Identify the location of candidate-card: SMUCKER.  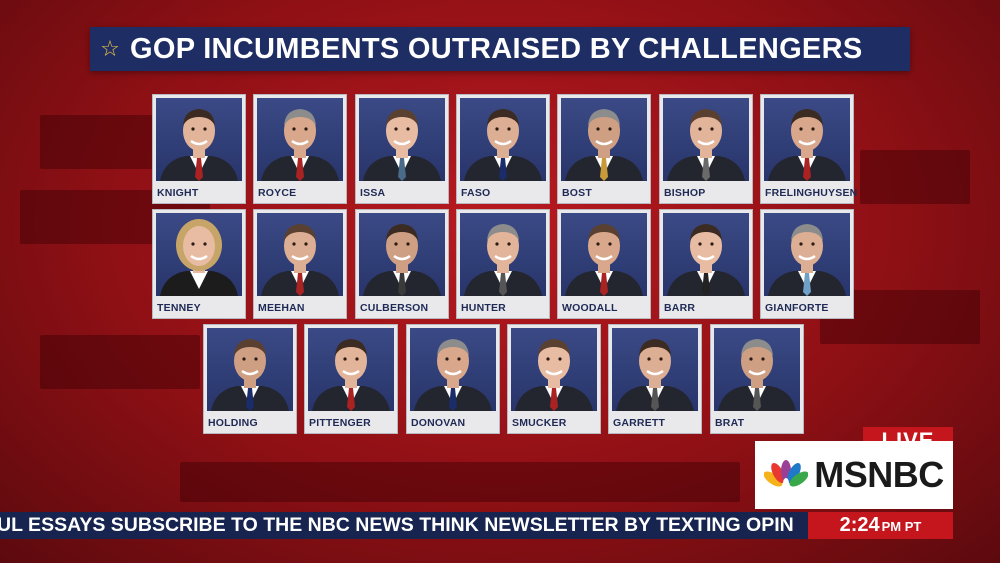
(554, 379).